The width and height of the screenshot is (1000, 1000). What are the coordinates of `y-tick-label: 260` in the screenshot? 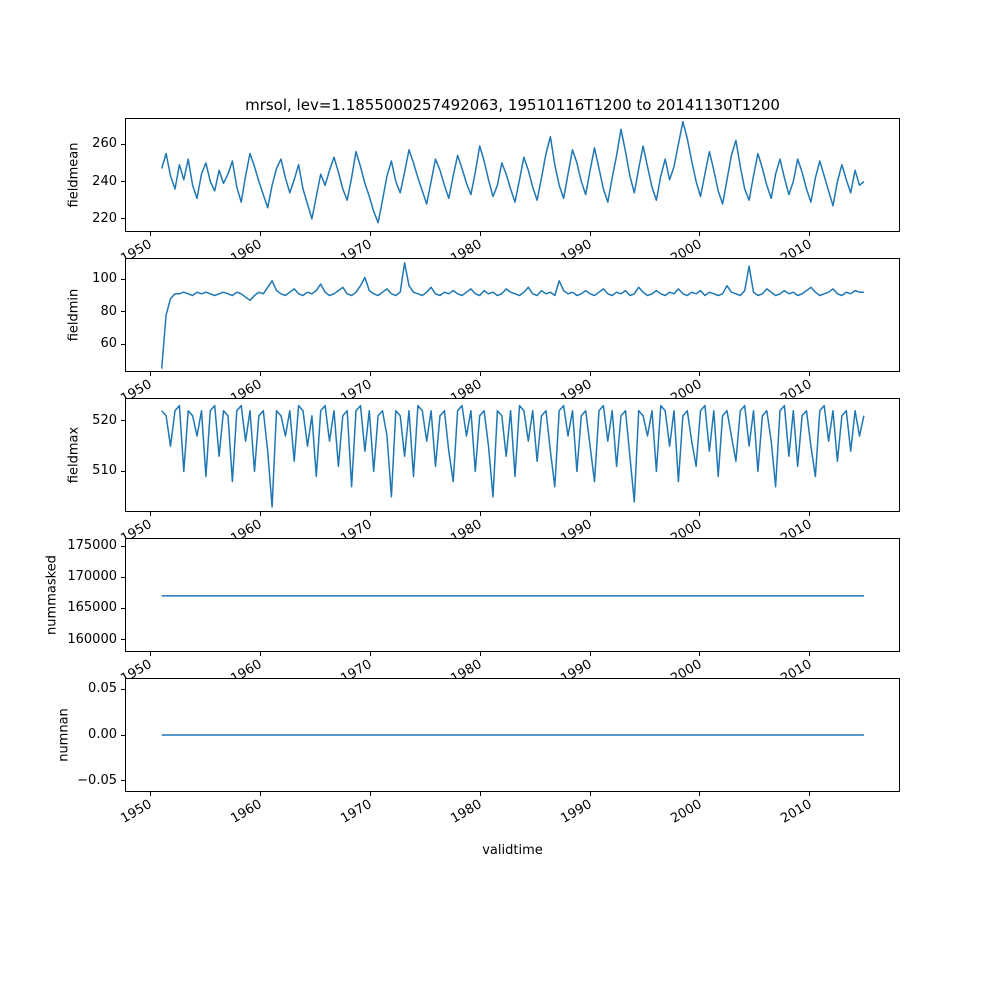 It's located at (104, 144).